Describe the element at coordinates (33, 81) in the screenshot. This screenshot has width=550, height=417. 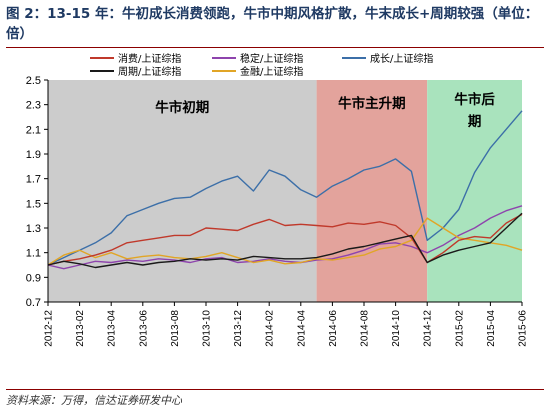
I see `y-tick-label-10: 2.5` at that location.